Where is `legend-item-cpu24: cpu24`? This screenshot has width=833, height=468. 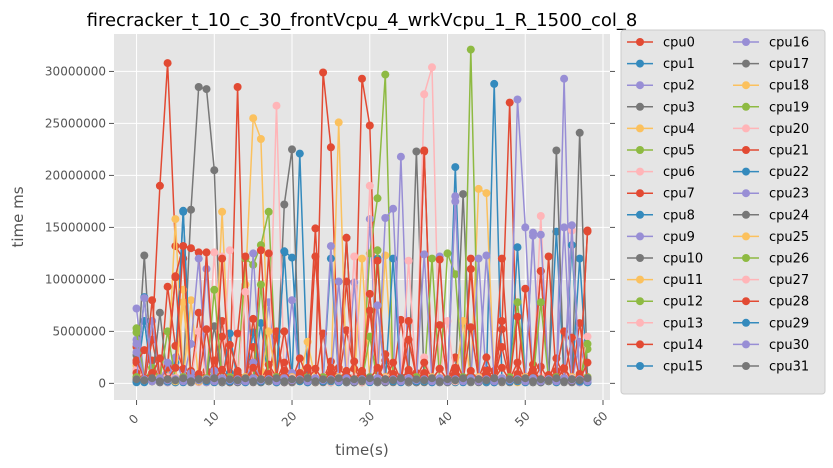
legend-item-cpu24: cpu24 is located at coordinates (771, 215).